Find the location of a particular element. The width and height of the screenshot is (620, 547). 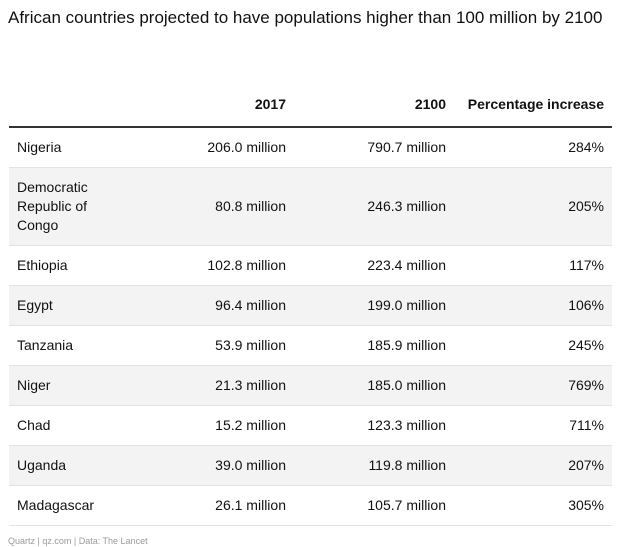

cell-population-2017: 53.9 million is located at coordinates (216, 345).